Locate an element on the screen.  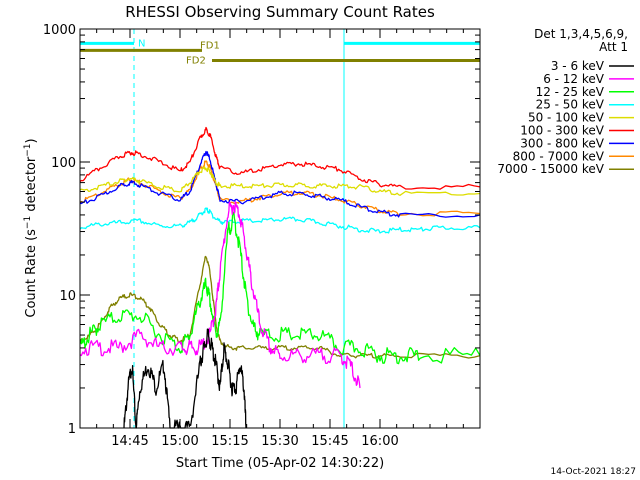
legend-label: 50 - 100 keV is located at coordinates (566, 118).